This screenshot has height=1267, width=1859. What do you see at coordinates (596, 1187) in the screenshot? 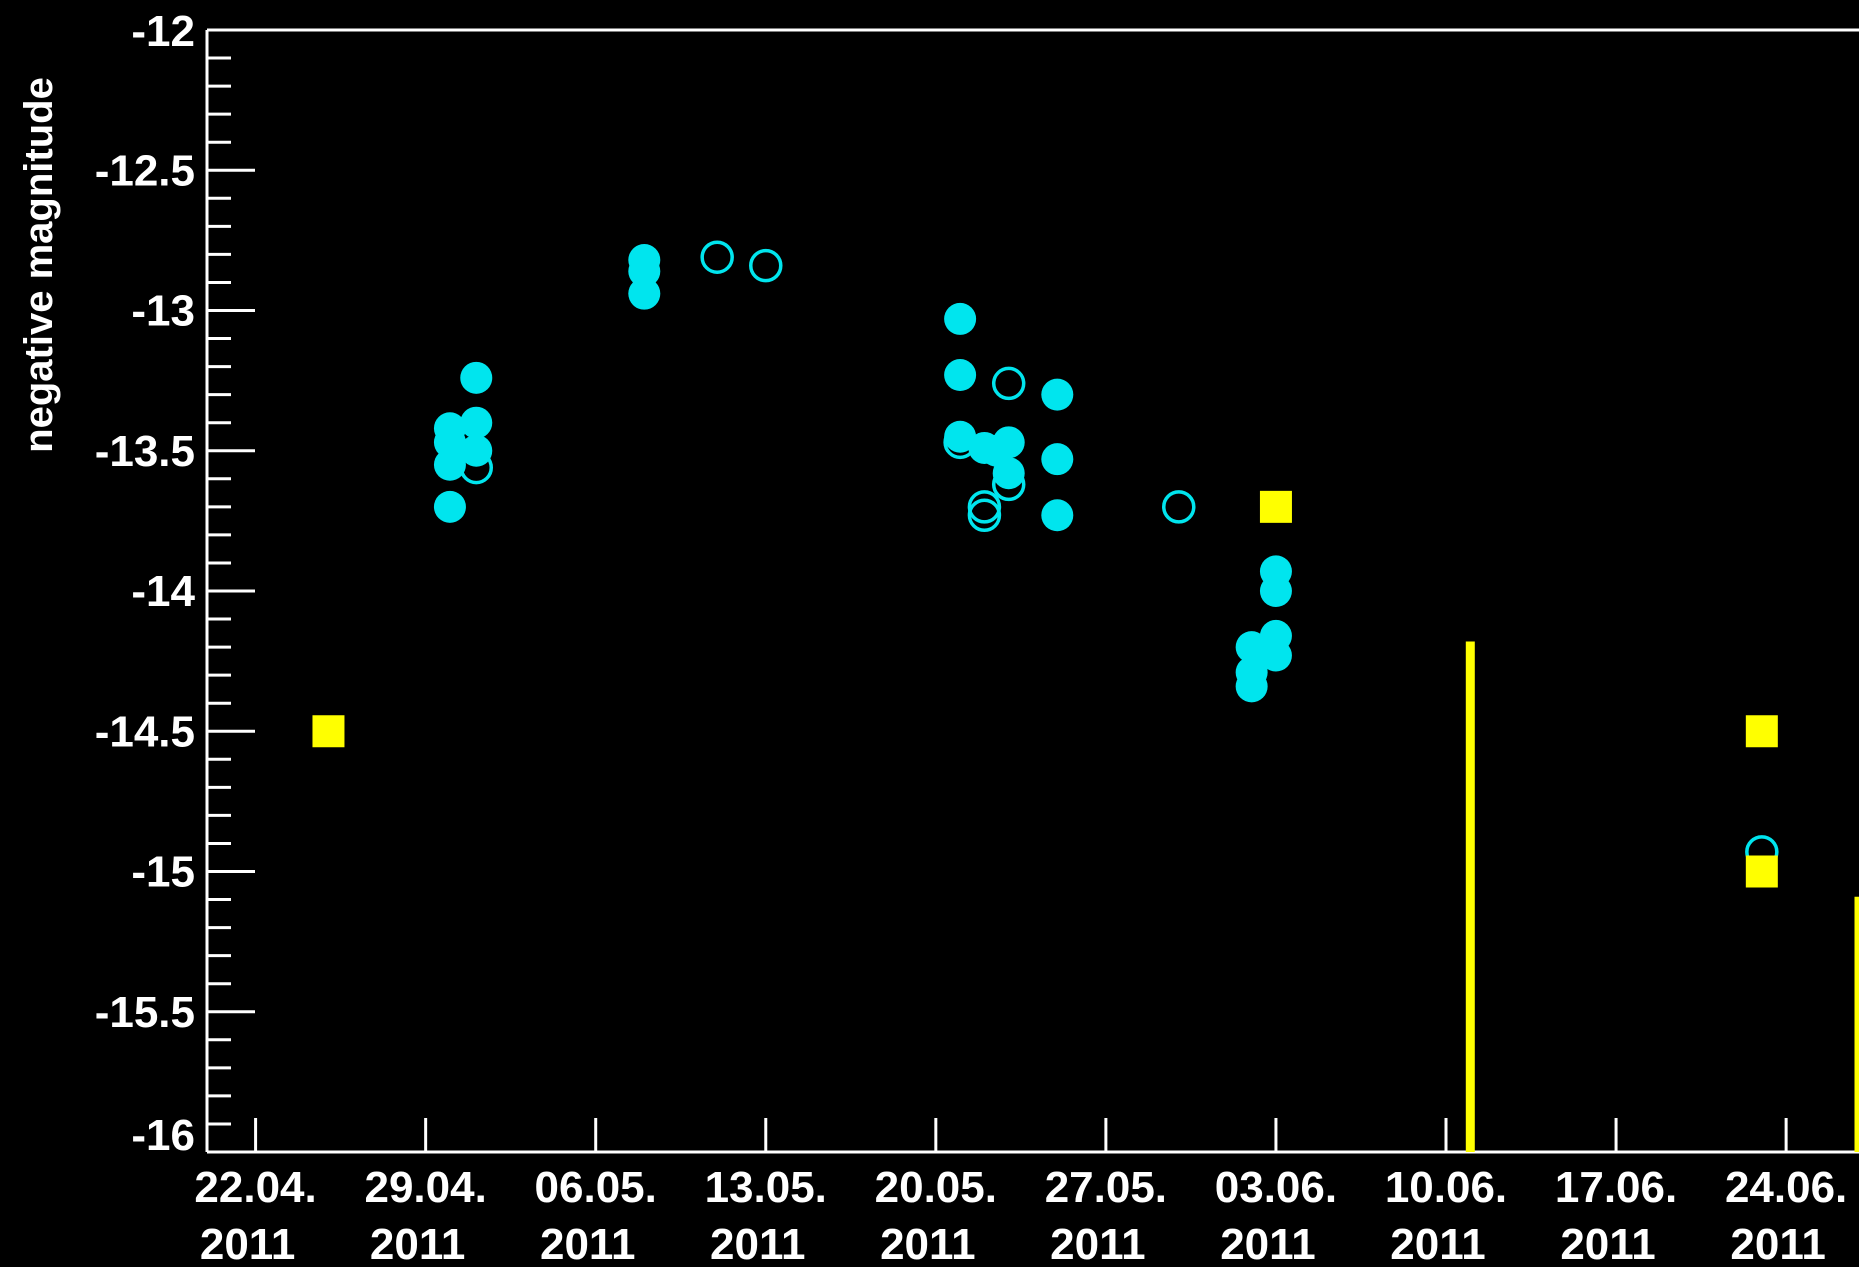
I see `x-tick-label: 06.05.` at bounding box center [596, 1187].